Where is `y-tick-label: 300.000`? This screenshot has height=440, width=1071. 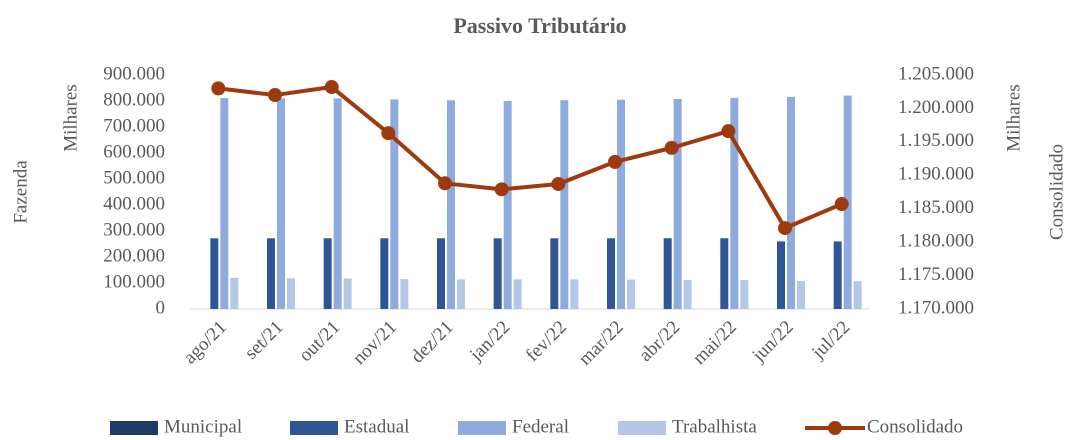
y-tick-label: 300.000 is located at coordinates (134, 229).